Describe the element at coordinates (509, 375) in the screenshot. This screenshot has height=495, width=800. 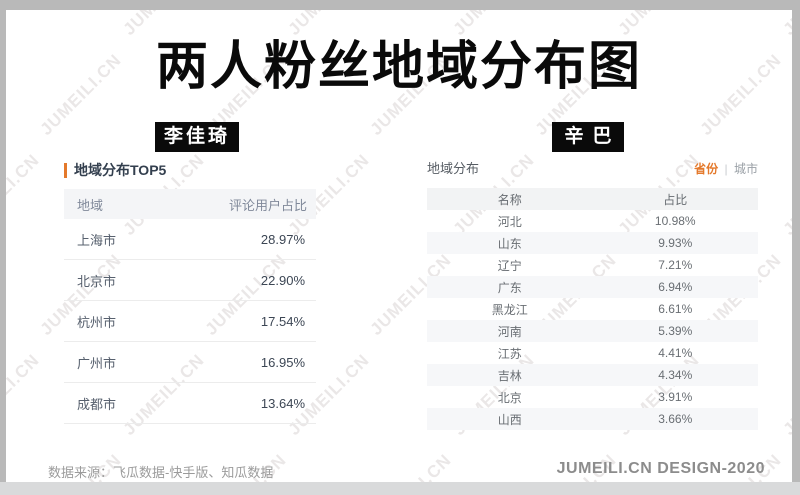
I see `region-name: 吉林` at that location.